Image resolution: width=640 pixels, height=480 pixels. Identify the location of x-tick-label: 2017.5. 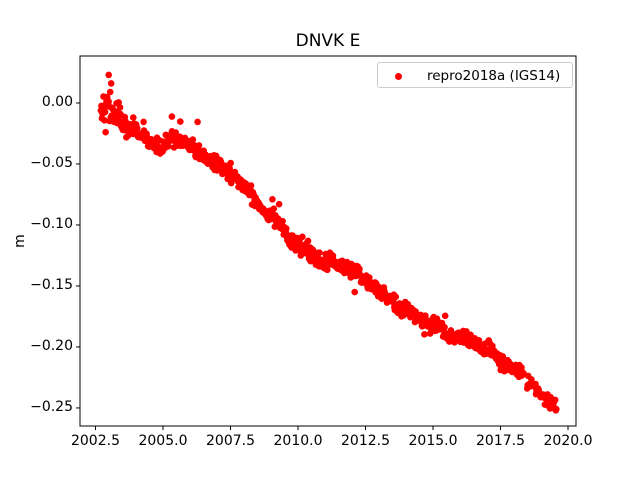
(500, 441).